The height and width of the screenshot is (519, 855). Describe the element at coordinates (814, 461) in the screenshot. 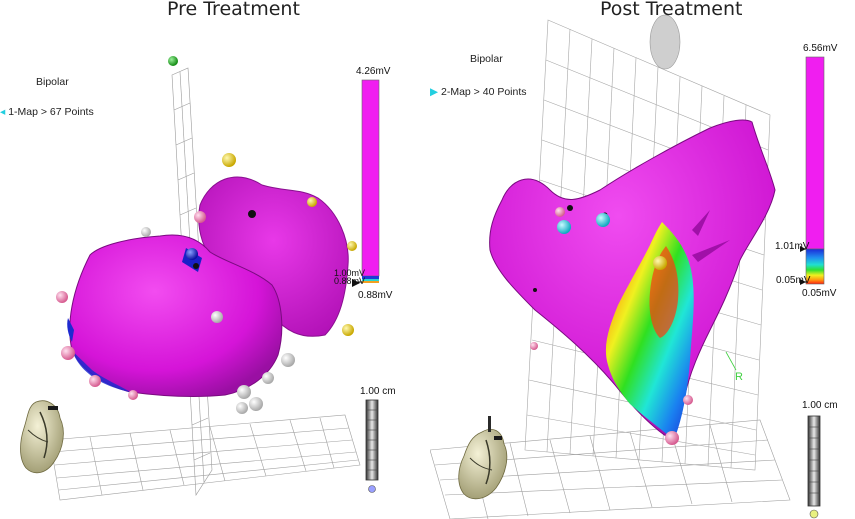

I see `scale-ruler-right` at that location.